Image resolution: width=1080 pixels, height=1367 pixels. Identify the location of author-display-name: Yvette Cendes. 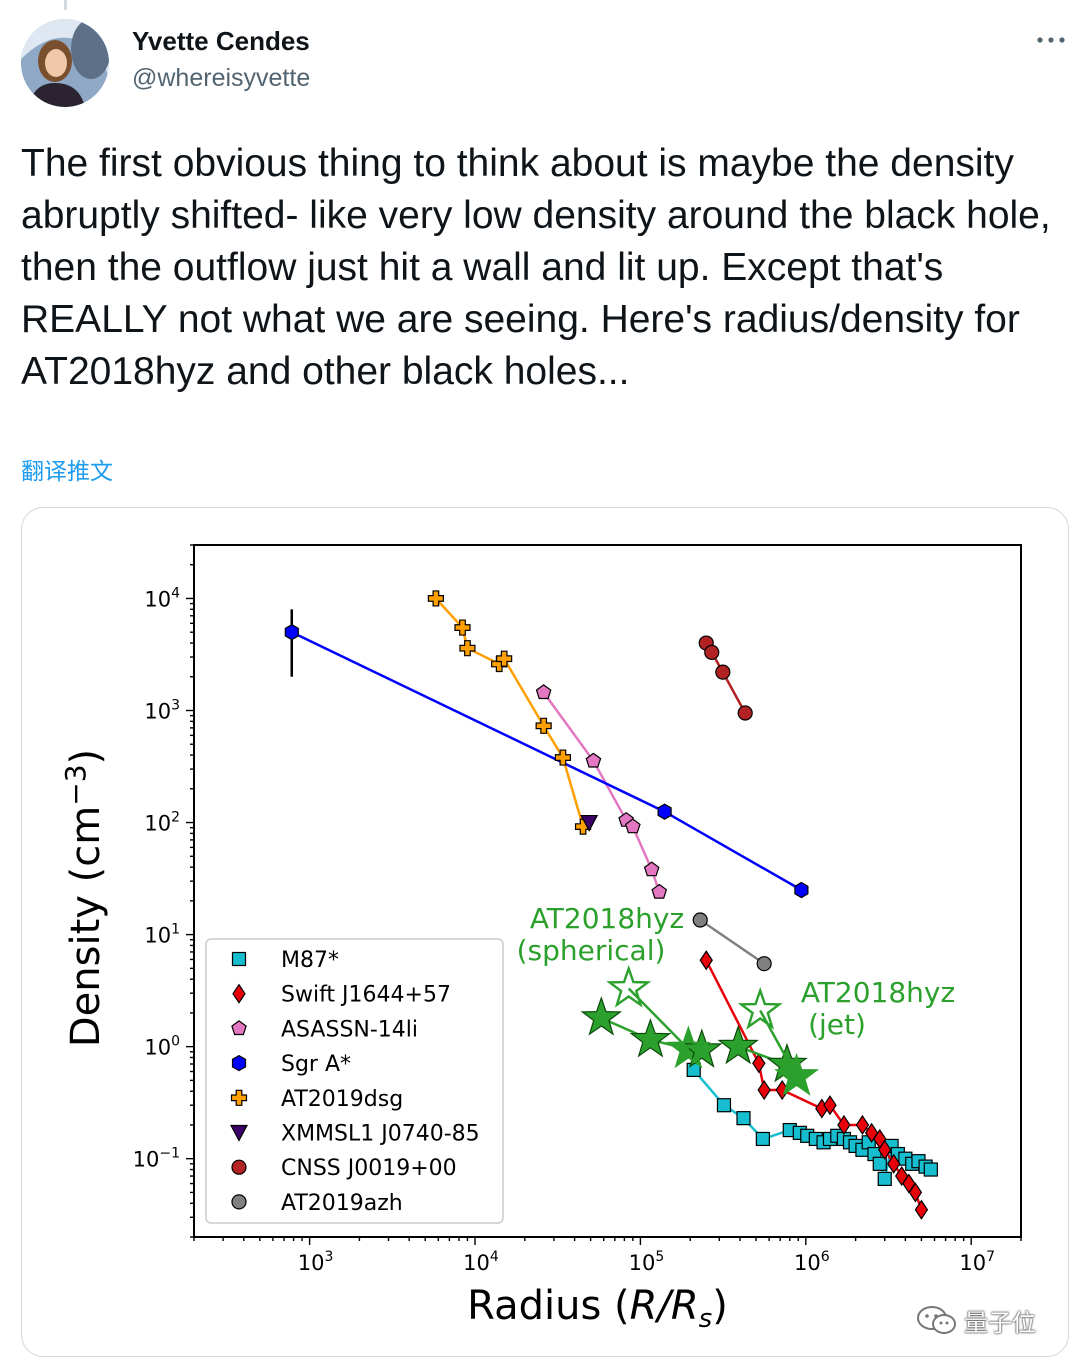
(221, 41).